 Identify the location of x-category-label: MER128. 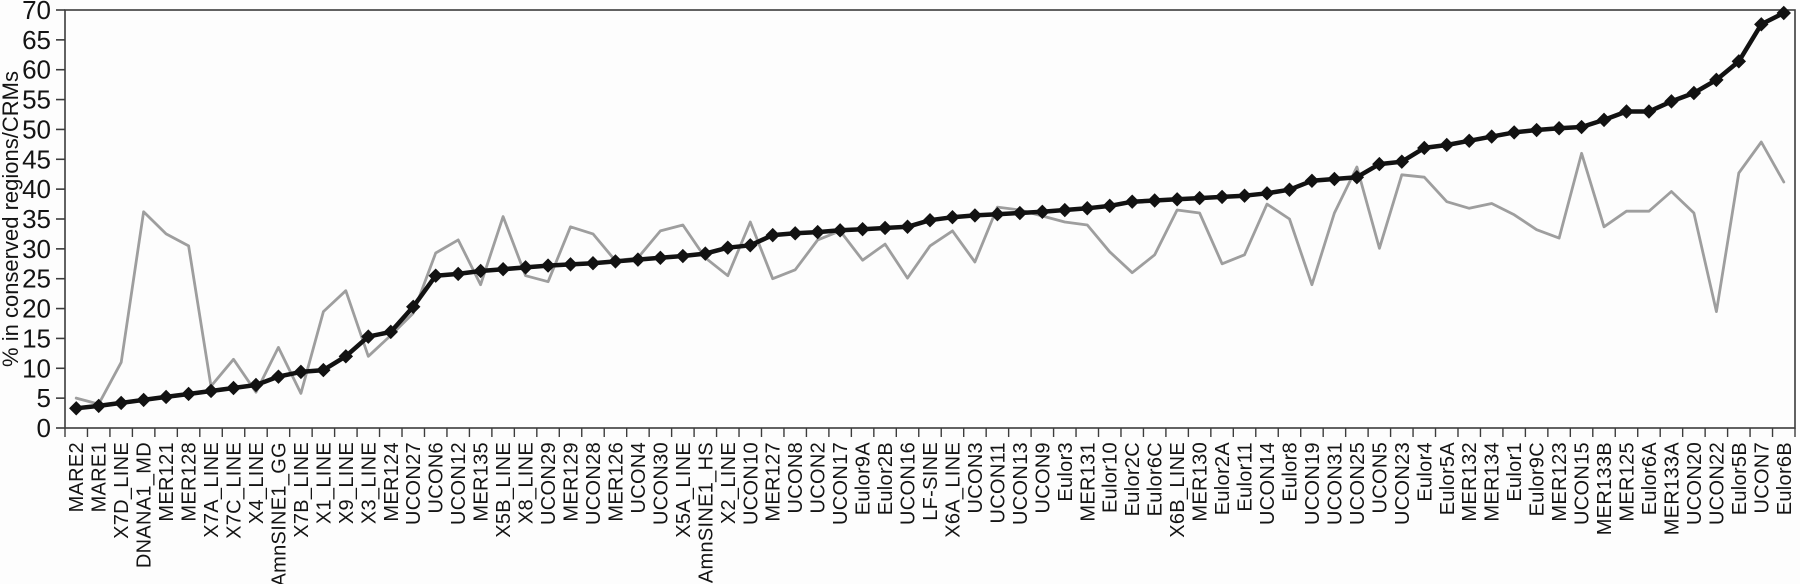
(190, 482).